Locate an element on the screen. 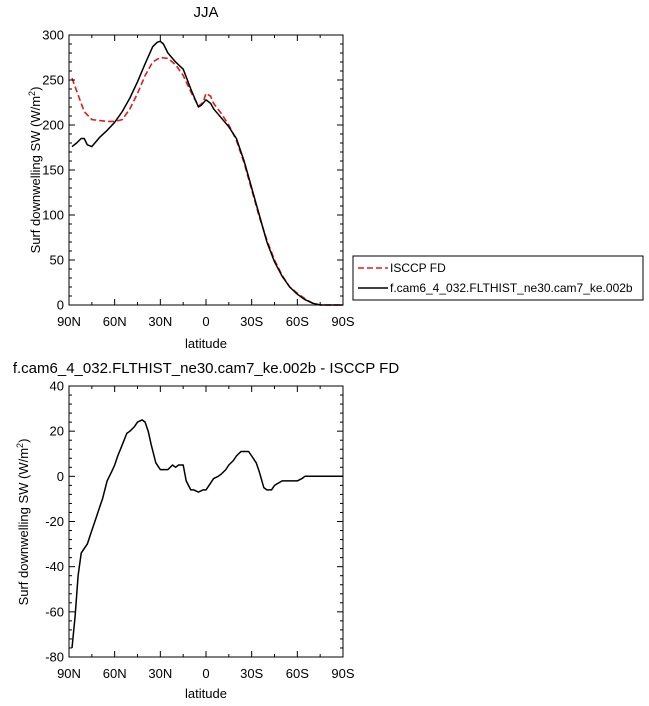  top-y-tick-label-4: 200 is located at coordinates (53, 125).